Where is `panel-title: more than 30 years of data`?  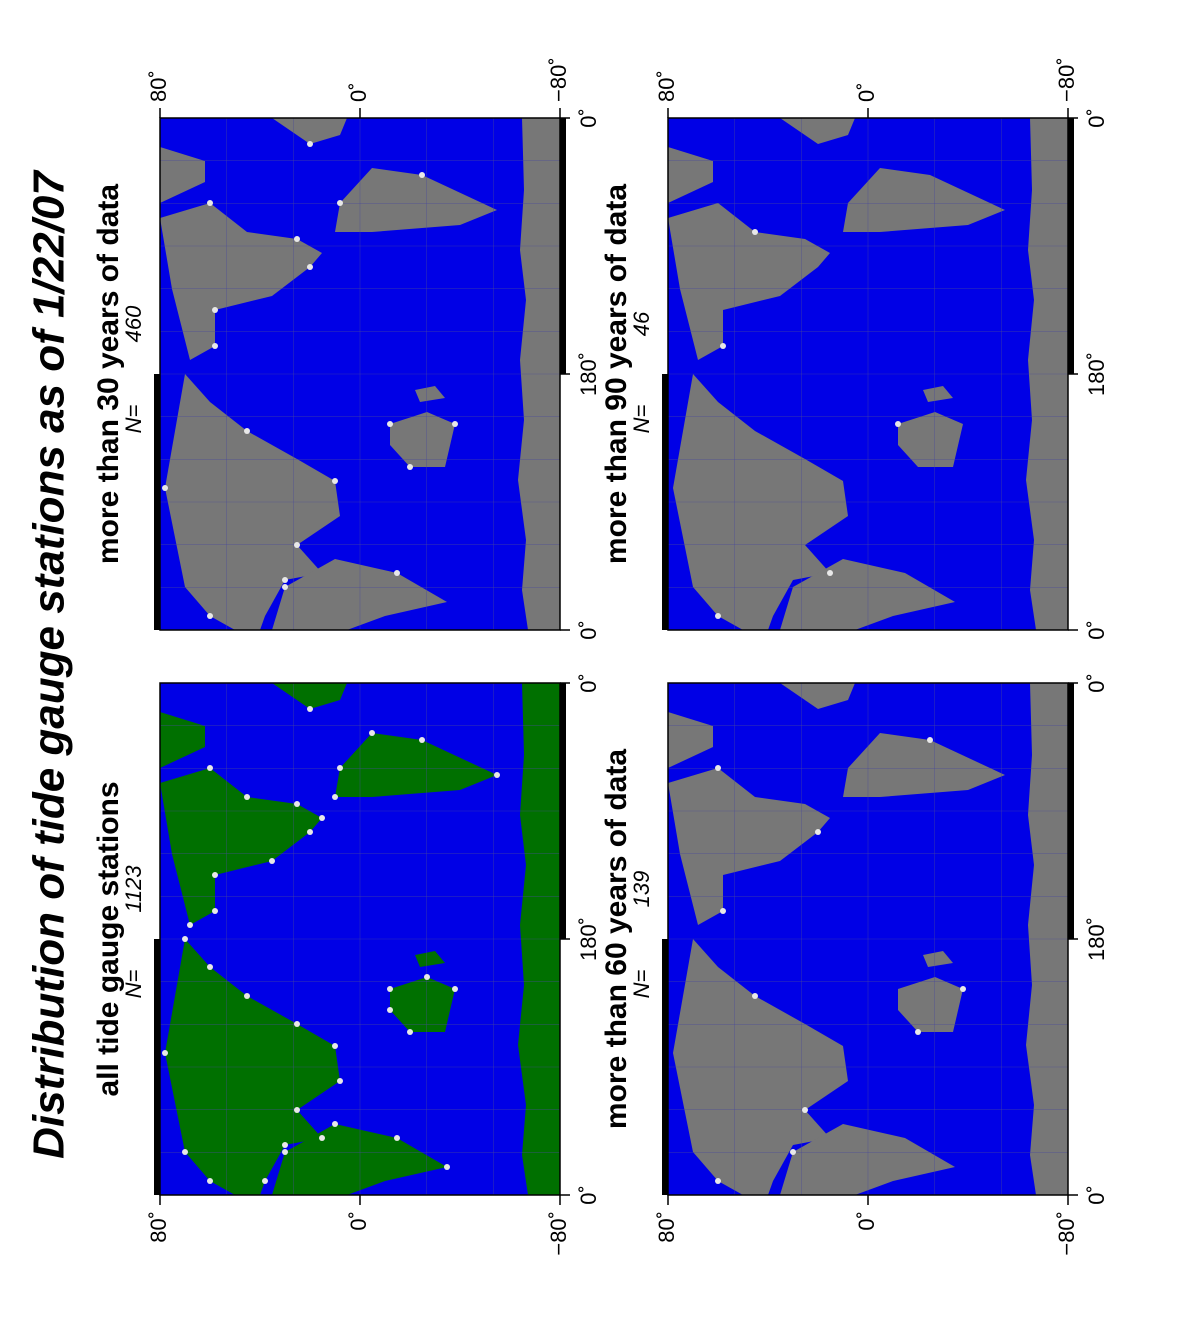 panel-title: more than 30 years of data is located at coordinates (108, 374).